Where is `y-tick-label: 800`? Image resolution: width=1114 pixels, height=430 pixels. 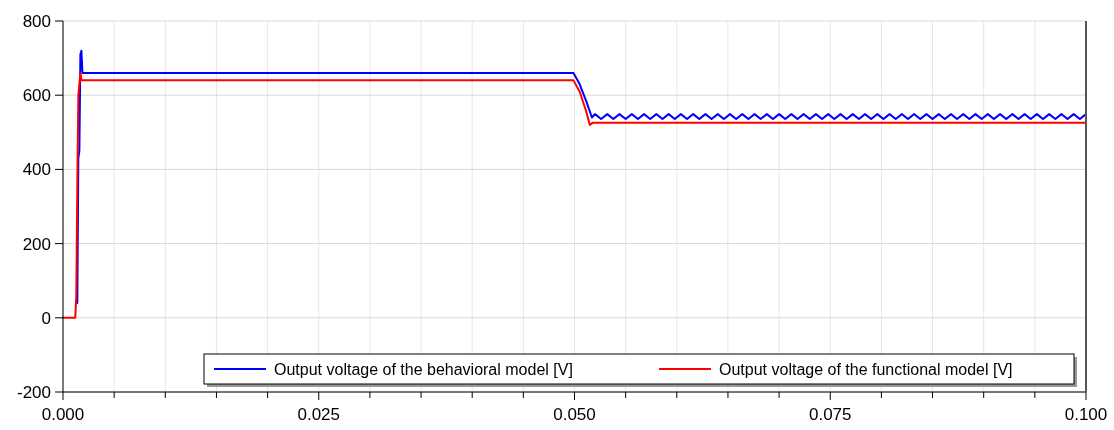 y-tick-label: 800 is located at coordinates (36, 21).